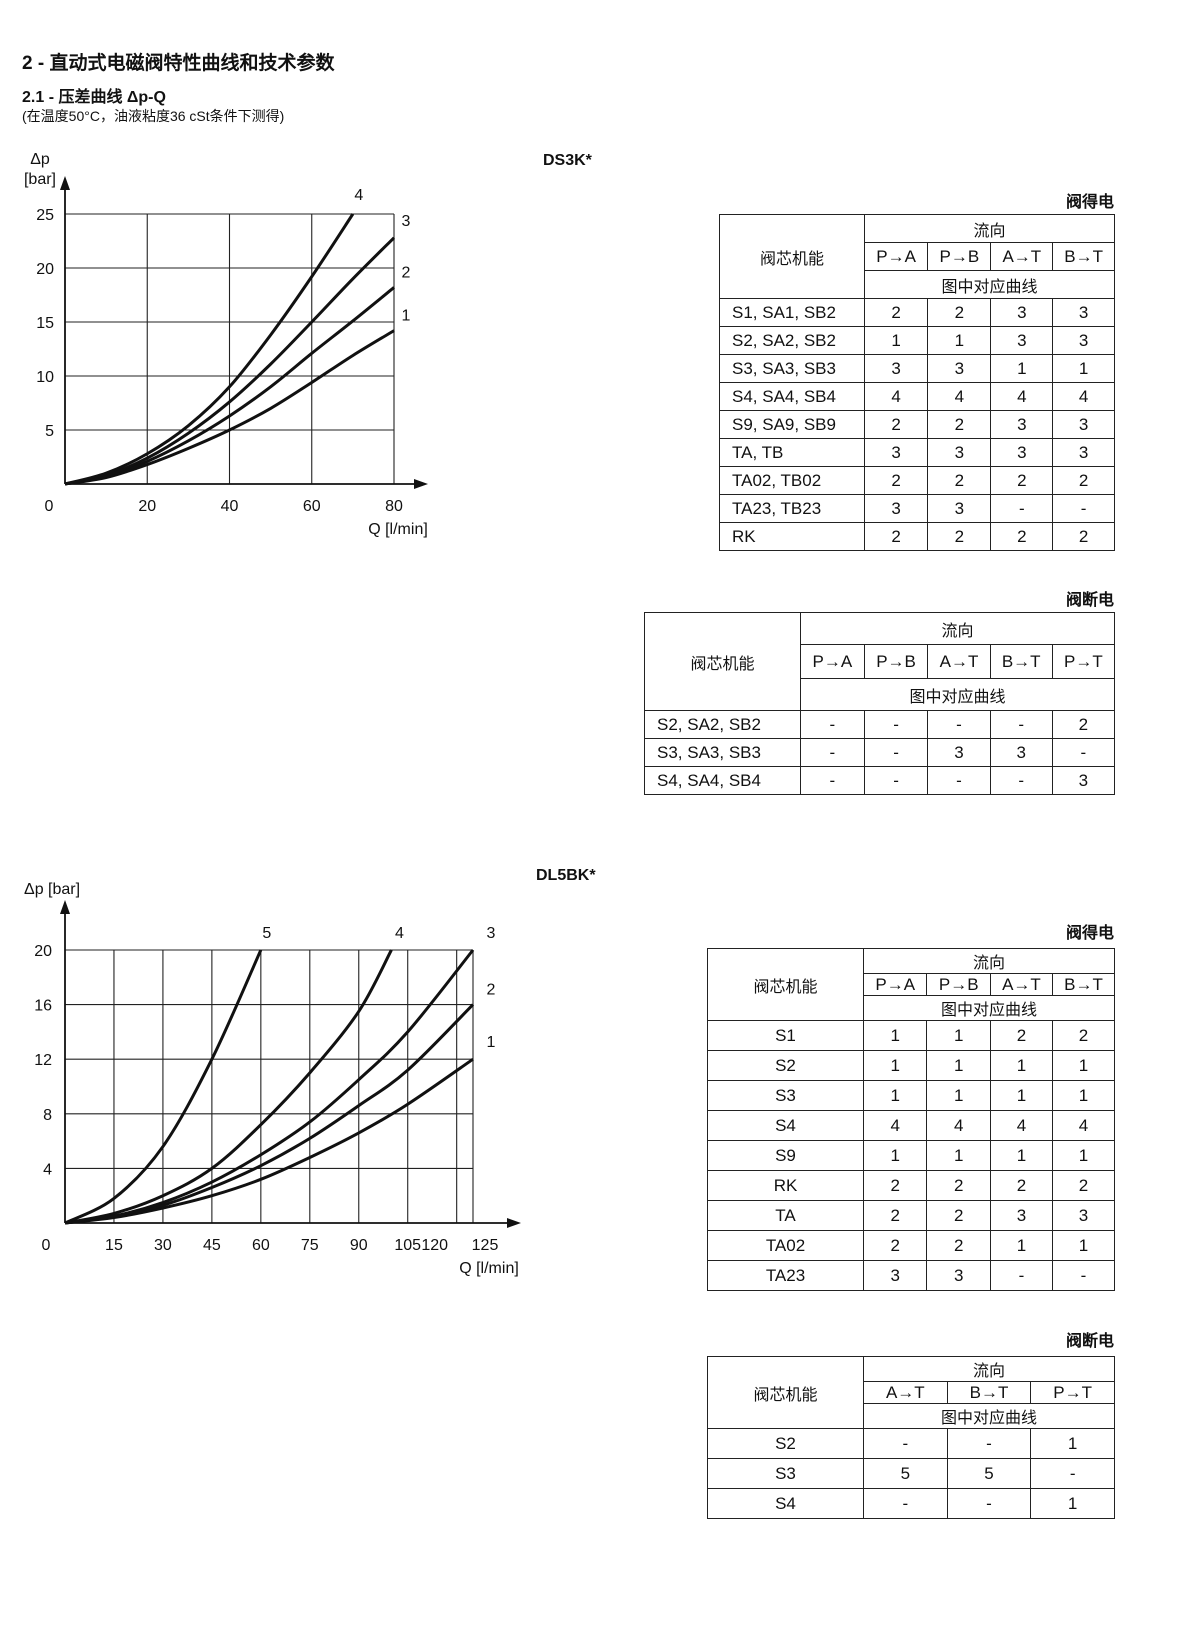 The image size is (1200, 1642). I want to click on dl5bk-energized-label: 阀得电, so click(1089, 932).